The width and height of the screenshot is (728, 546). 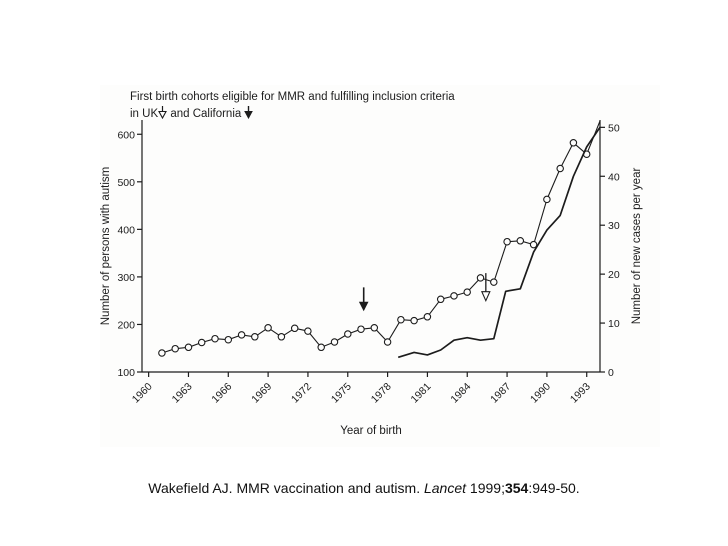 What do you see at coordinates (540, 393) in the screenshot?
I see `x-tick-label: 1990` at bounding box center [540, 393].